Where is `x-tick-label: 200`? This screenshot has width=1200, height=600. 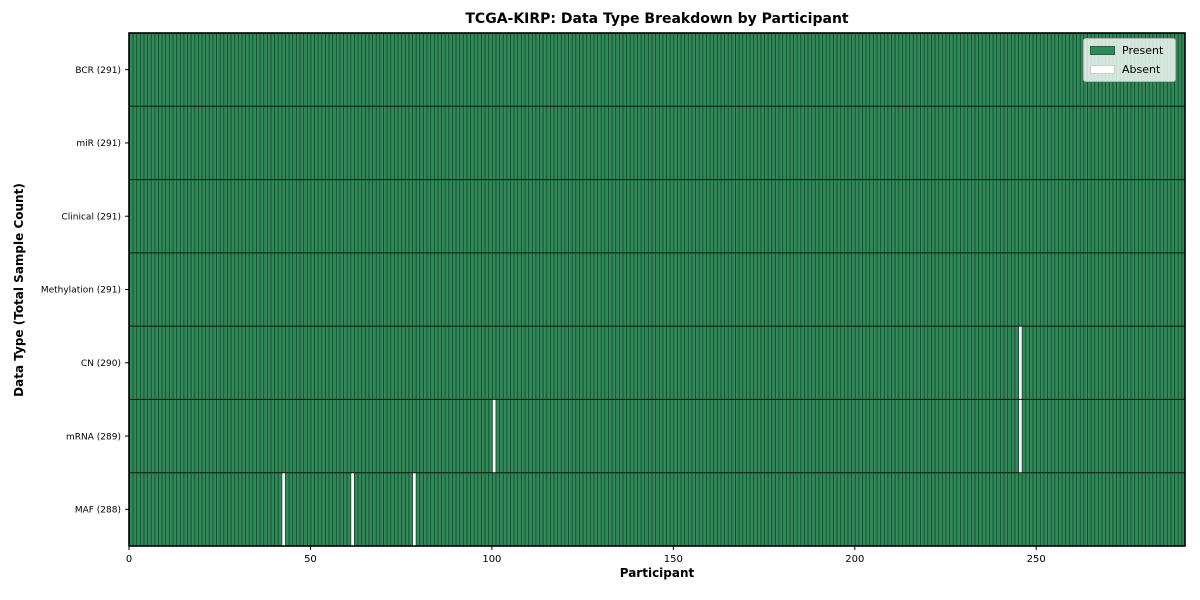 x-tick-label: 200 is located at coordinates (854, 559).